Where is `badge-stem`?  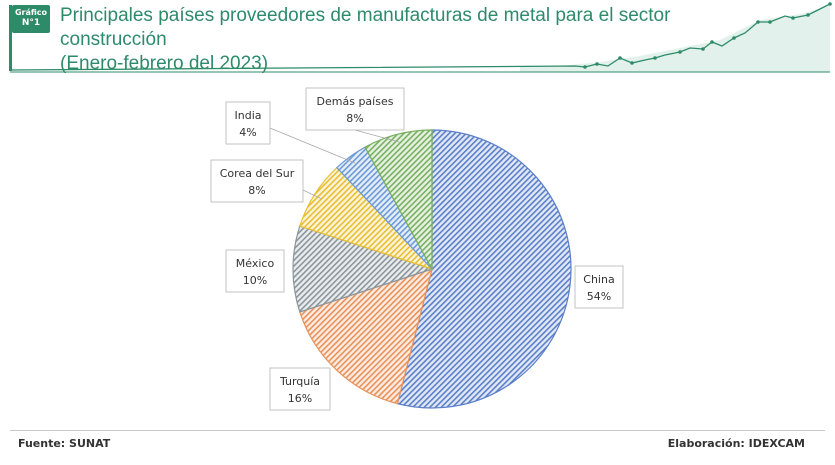 badge-stem is located at coordinates (10, 38).